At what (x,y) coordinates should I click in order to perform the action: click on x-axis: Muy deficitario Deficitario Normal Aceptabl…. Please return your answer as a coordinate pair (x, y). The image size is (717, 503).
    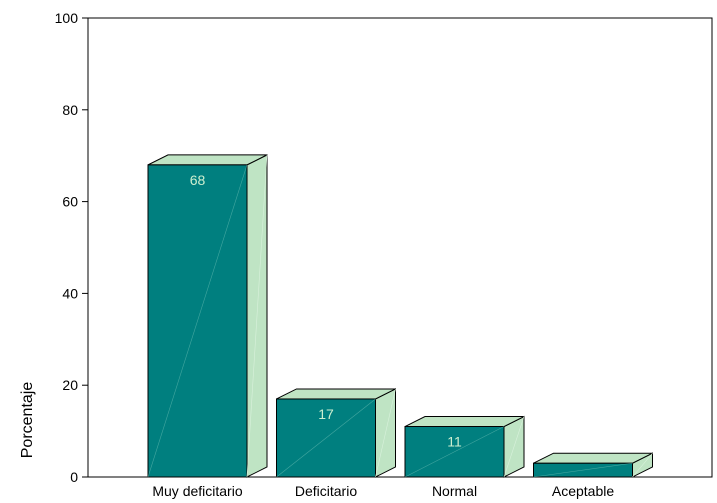
    Looking at the image, I should click on (383, 491).